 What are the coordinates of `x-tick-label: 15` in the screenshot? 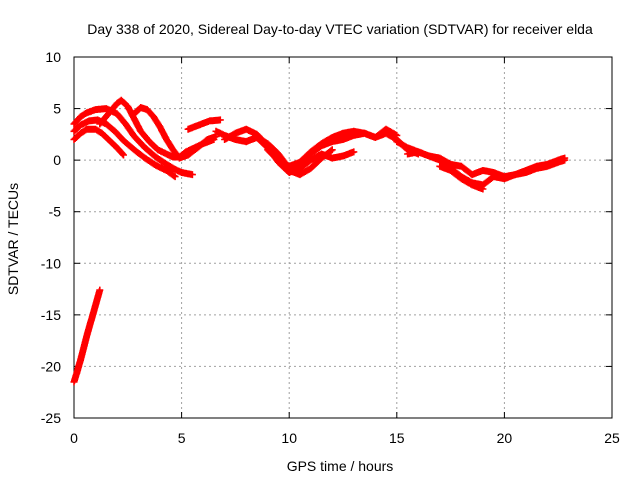 It's located at (397, 438).